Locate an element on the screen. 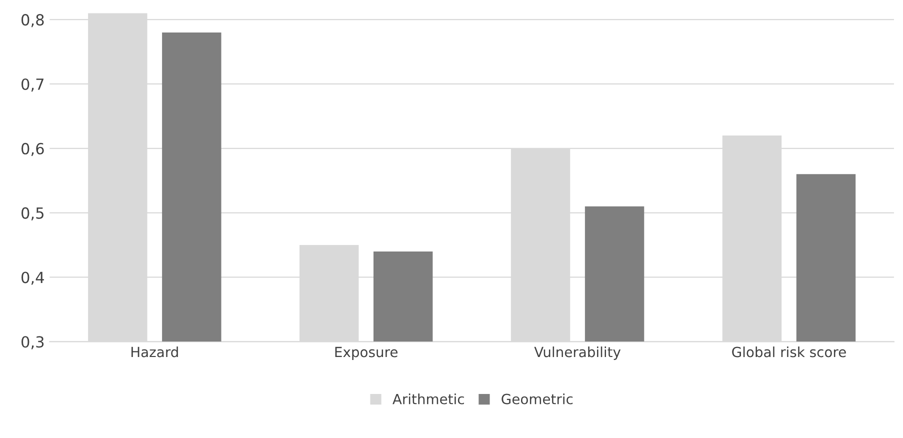 The image size is (903, 438). y-tick-label: 0,4 is located at coordinates (33, 278).